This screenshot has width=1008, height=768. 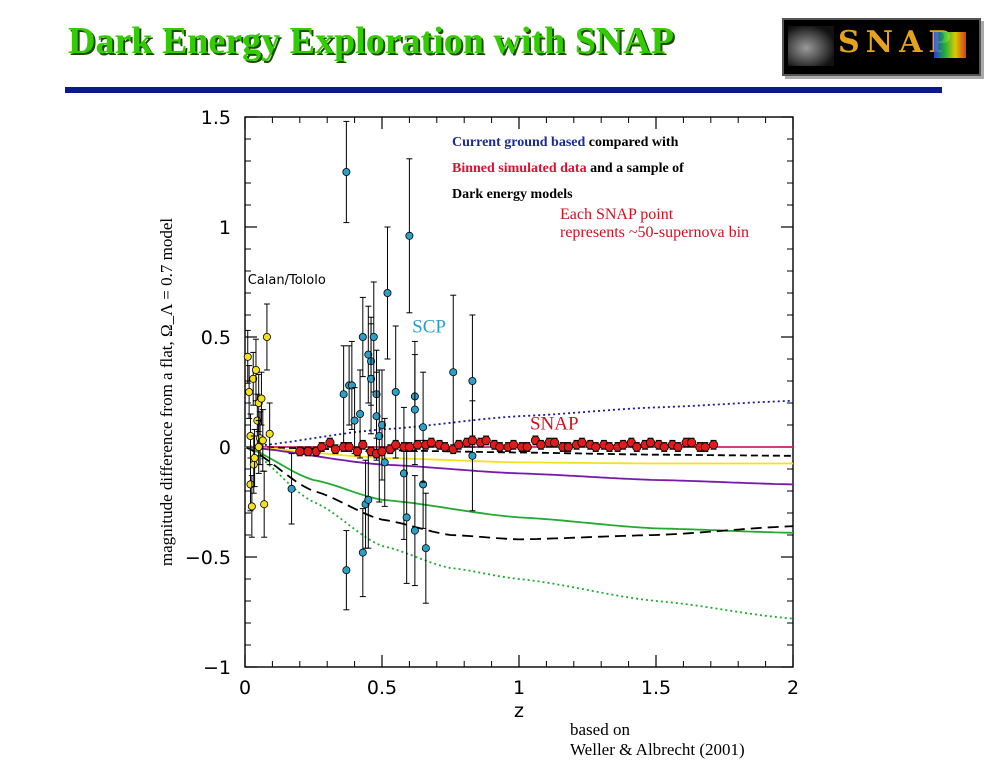 I want to click on x-axis-label: z, so click(x=519, y=711).